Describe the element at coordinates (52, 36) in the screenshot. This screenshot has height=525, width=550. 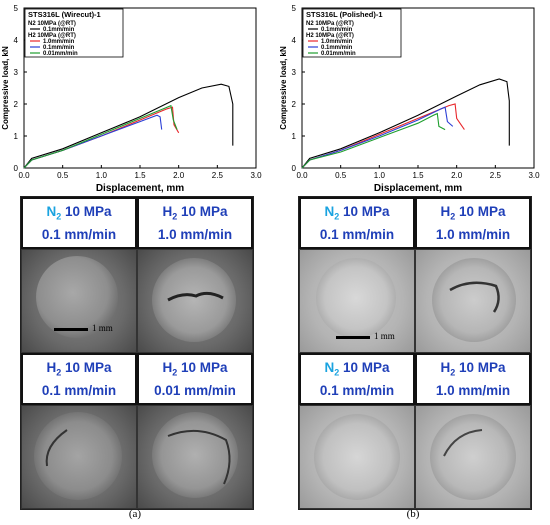
I see `legend-group-label: H2 10MPa (@RT)` at that location.